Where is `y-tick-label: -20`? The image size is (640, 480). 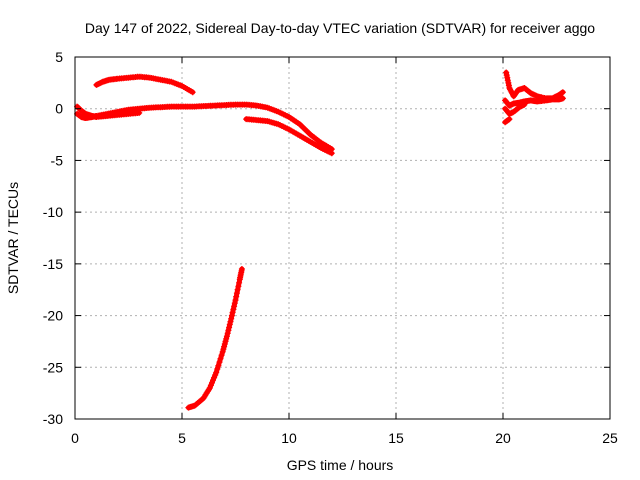 y-tick-label: -20 is located at coordinates (53, 316).